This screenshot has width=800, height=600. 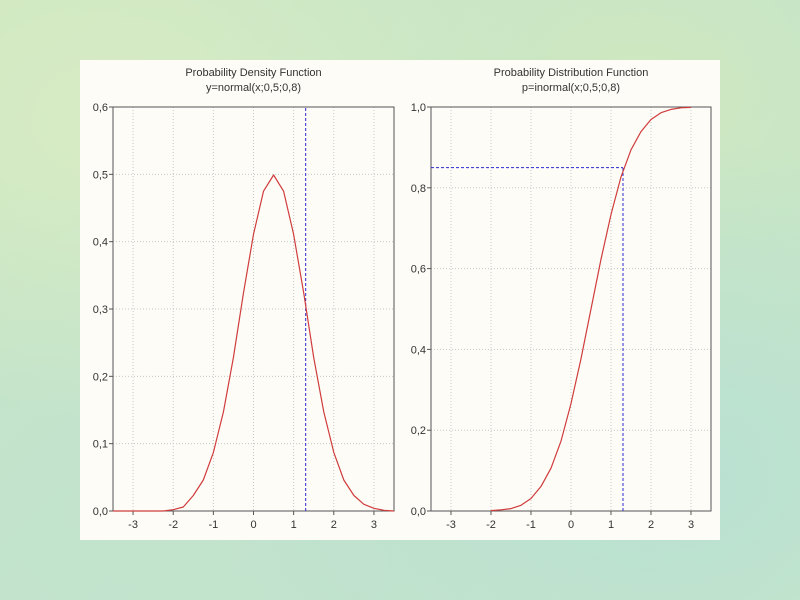 What do you see at coordinates (418, 270) in the screenshot?
I see `chart-2-y-tick-label: 0,6` at bounding box center [418, 270].